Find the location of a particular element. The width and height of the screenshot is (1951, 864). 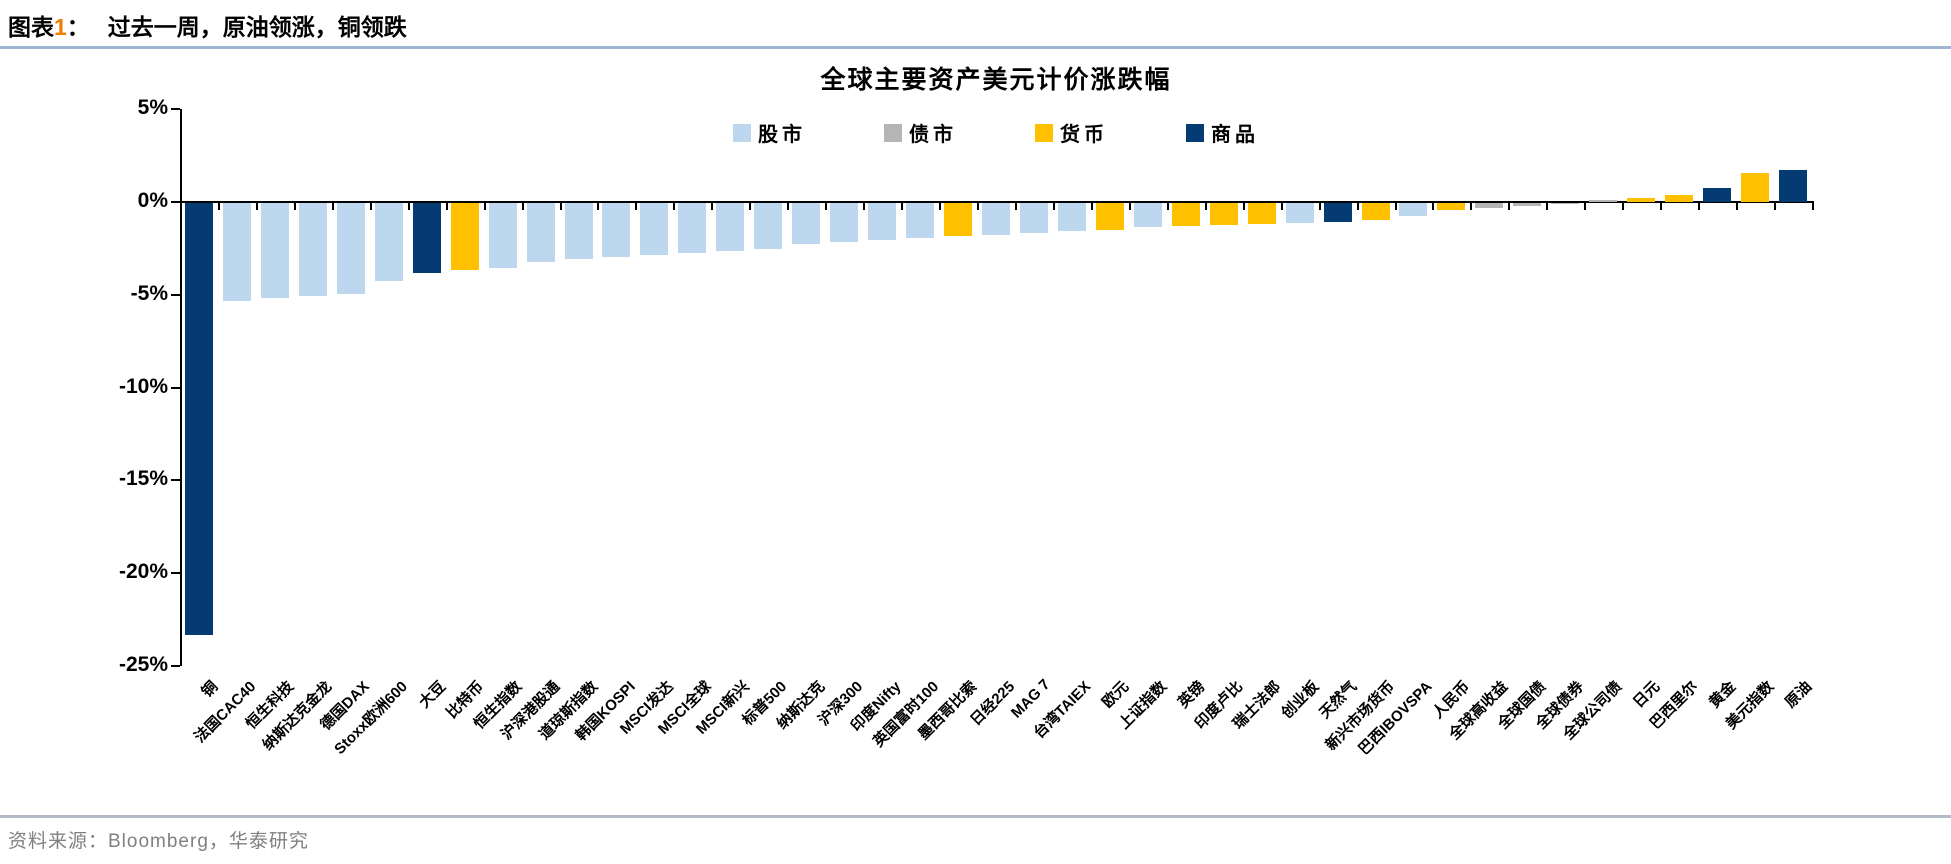

x-axis-category-label: 创业板 is located at coordinates (1299, 700).